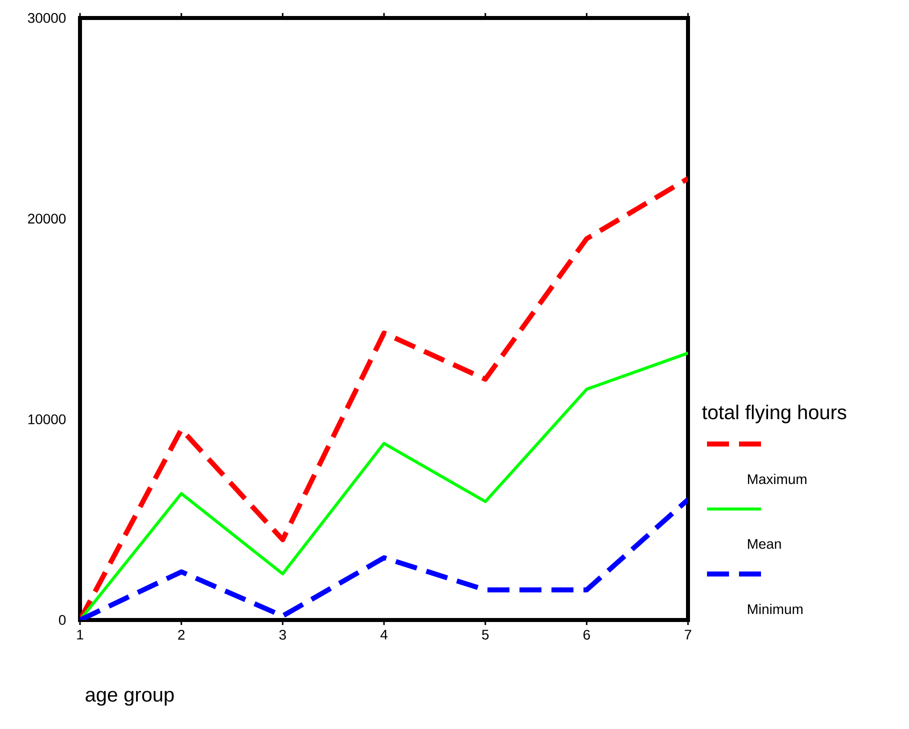 Image resolution: width=909 pixels, height=729 pixels. Describe the element at coordinates (47, 18) in the screenshot. I see `y-tick-label: 30000` at that location.